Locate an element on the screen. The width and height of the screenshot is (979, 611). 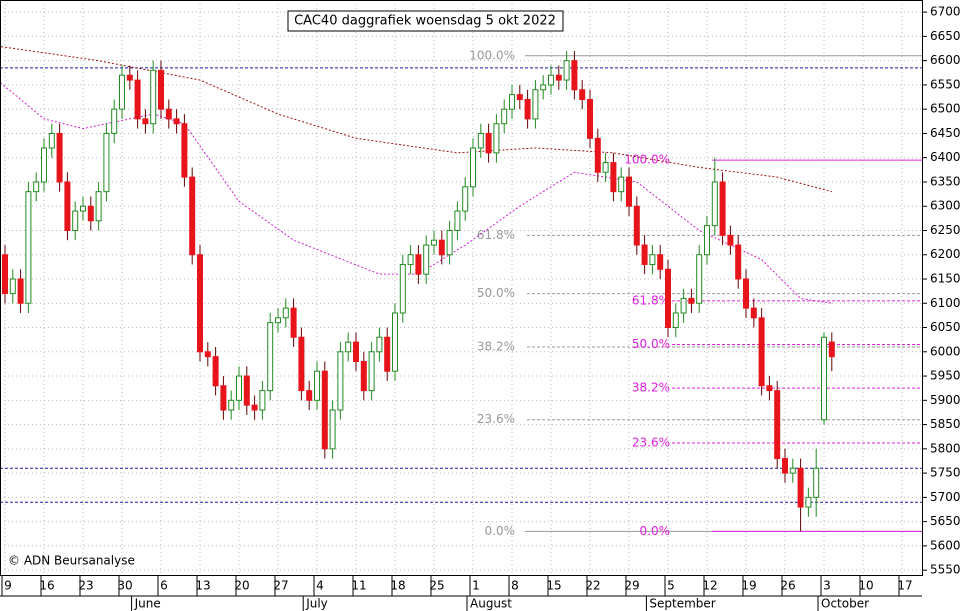
y-tick-label: 6700 is located at coordinates (945, 12).